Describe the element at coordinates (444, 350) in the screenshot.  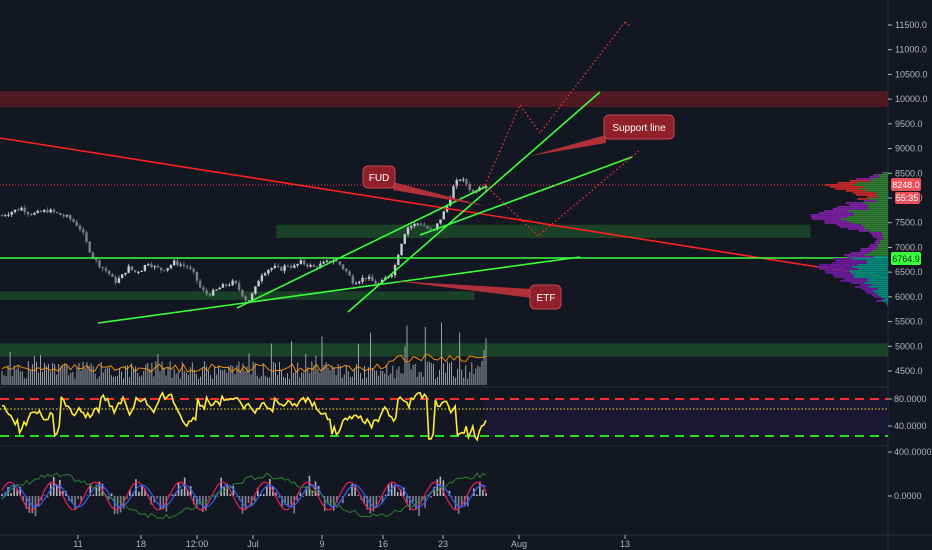
I see `volume-zone` at that location.